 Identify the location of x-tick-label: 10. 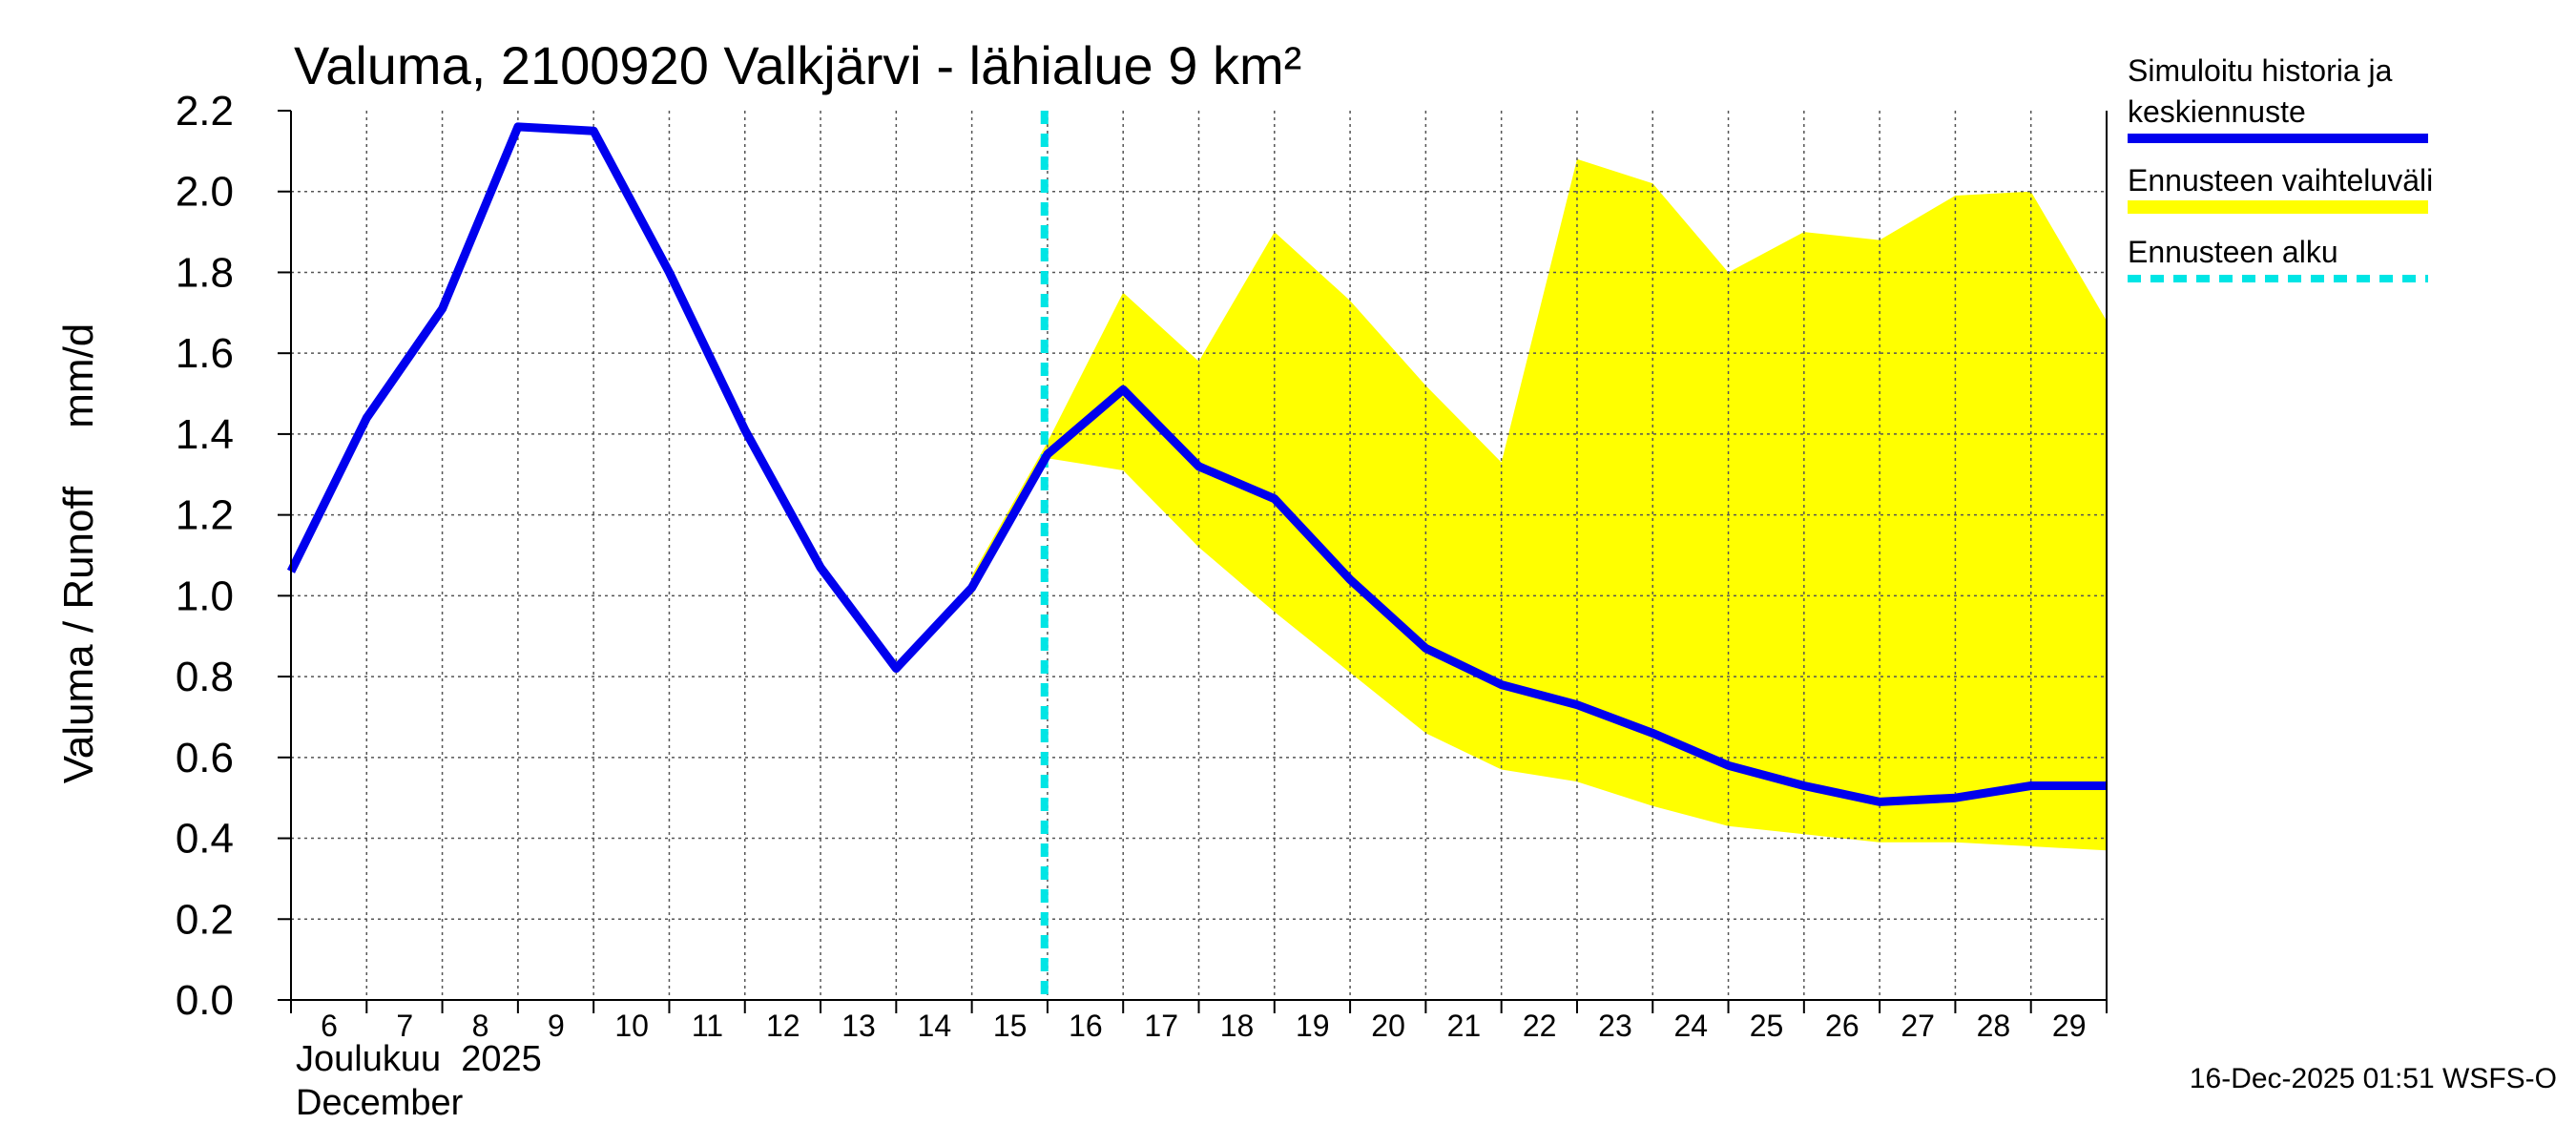
(631, 1026).